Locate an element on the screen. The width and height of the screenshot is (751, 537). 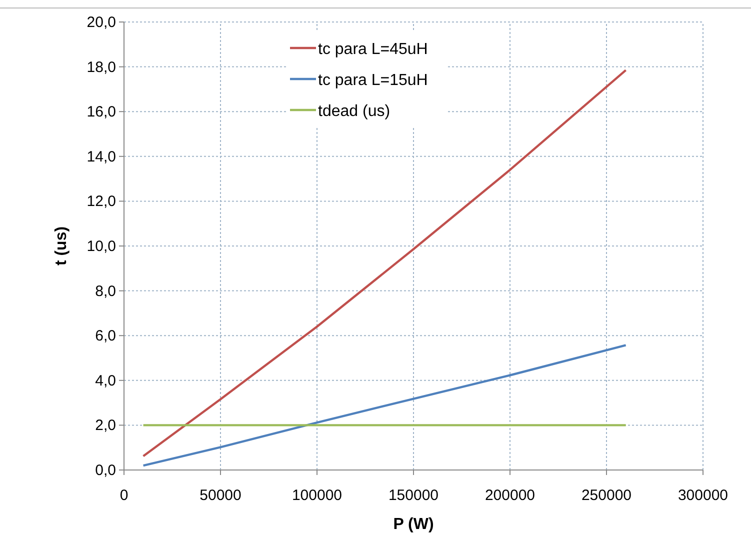
x-axis-title: P (W) is located at coordinates (413, 524).